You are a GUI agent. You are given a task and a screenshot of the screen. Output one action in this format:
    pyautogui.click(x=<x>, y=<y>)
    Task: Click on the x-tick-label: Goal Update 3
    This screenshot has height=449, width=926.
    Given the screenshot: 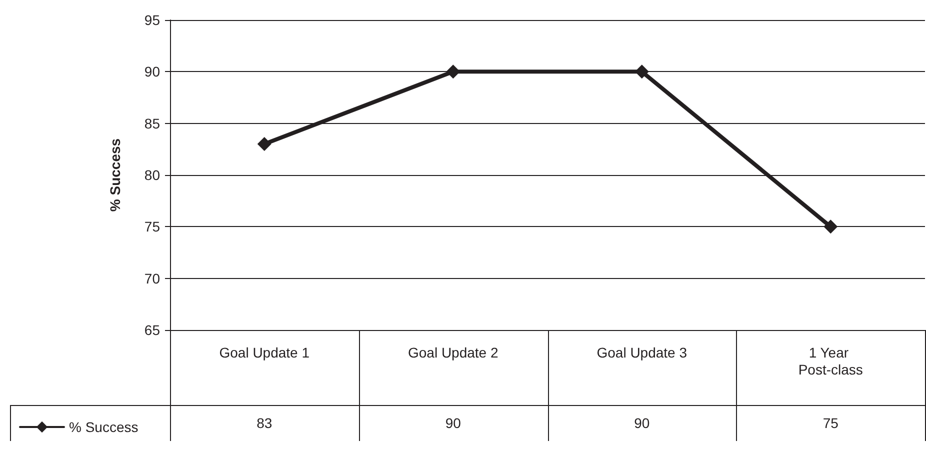 What is the action you would take?
    pyautogui.click(x=642, y=352)
    